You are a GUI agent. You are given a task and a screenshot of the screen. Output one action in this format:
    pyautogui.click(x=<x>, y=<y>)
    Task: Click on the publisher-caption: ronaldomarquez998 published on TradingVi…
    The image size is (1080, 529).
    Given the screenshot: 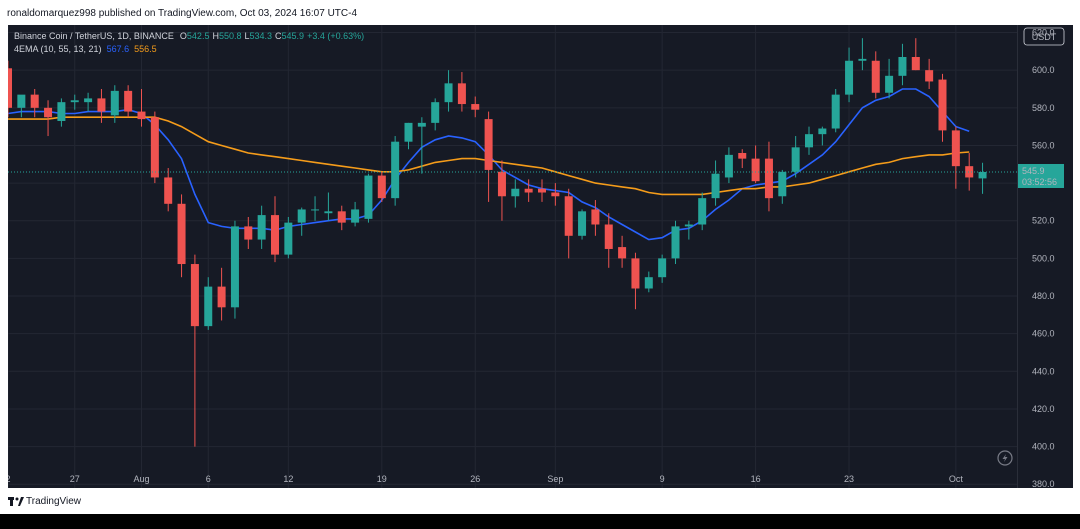 What is the action you would take?
    pyautogui.click(x=182, y=13)
    